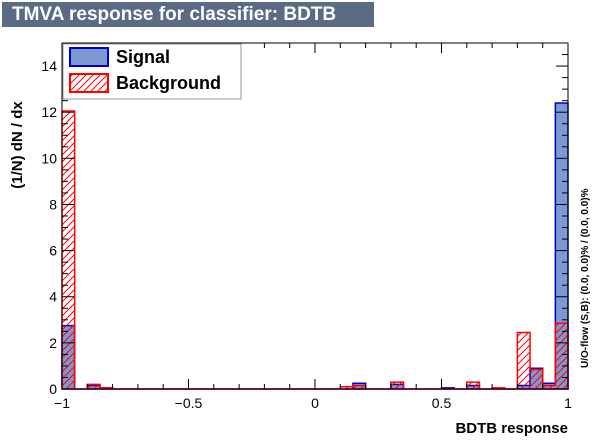 The height and width of the screenshot is (443, 598). Describe the element at coordinates (168, 83) in the screenshot. I see `legend-background-label: Background` at that location.